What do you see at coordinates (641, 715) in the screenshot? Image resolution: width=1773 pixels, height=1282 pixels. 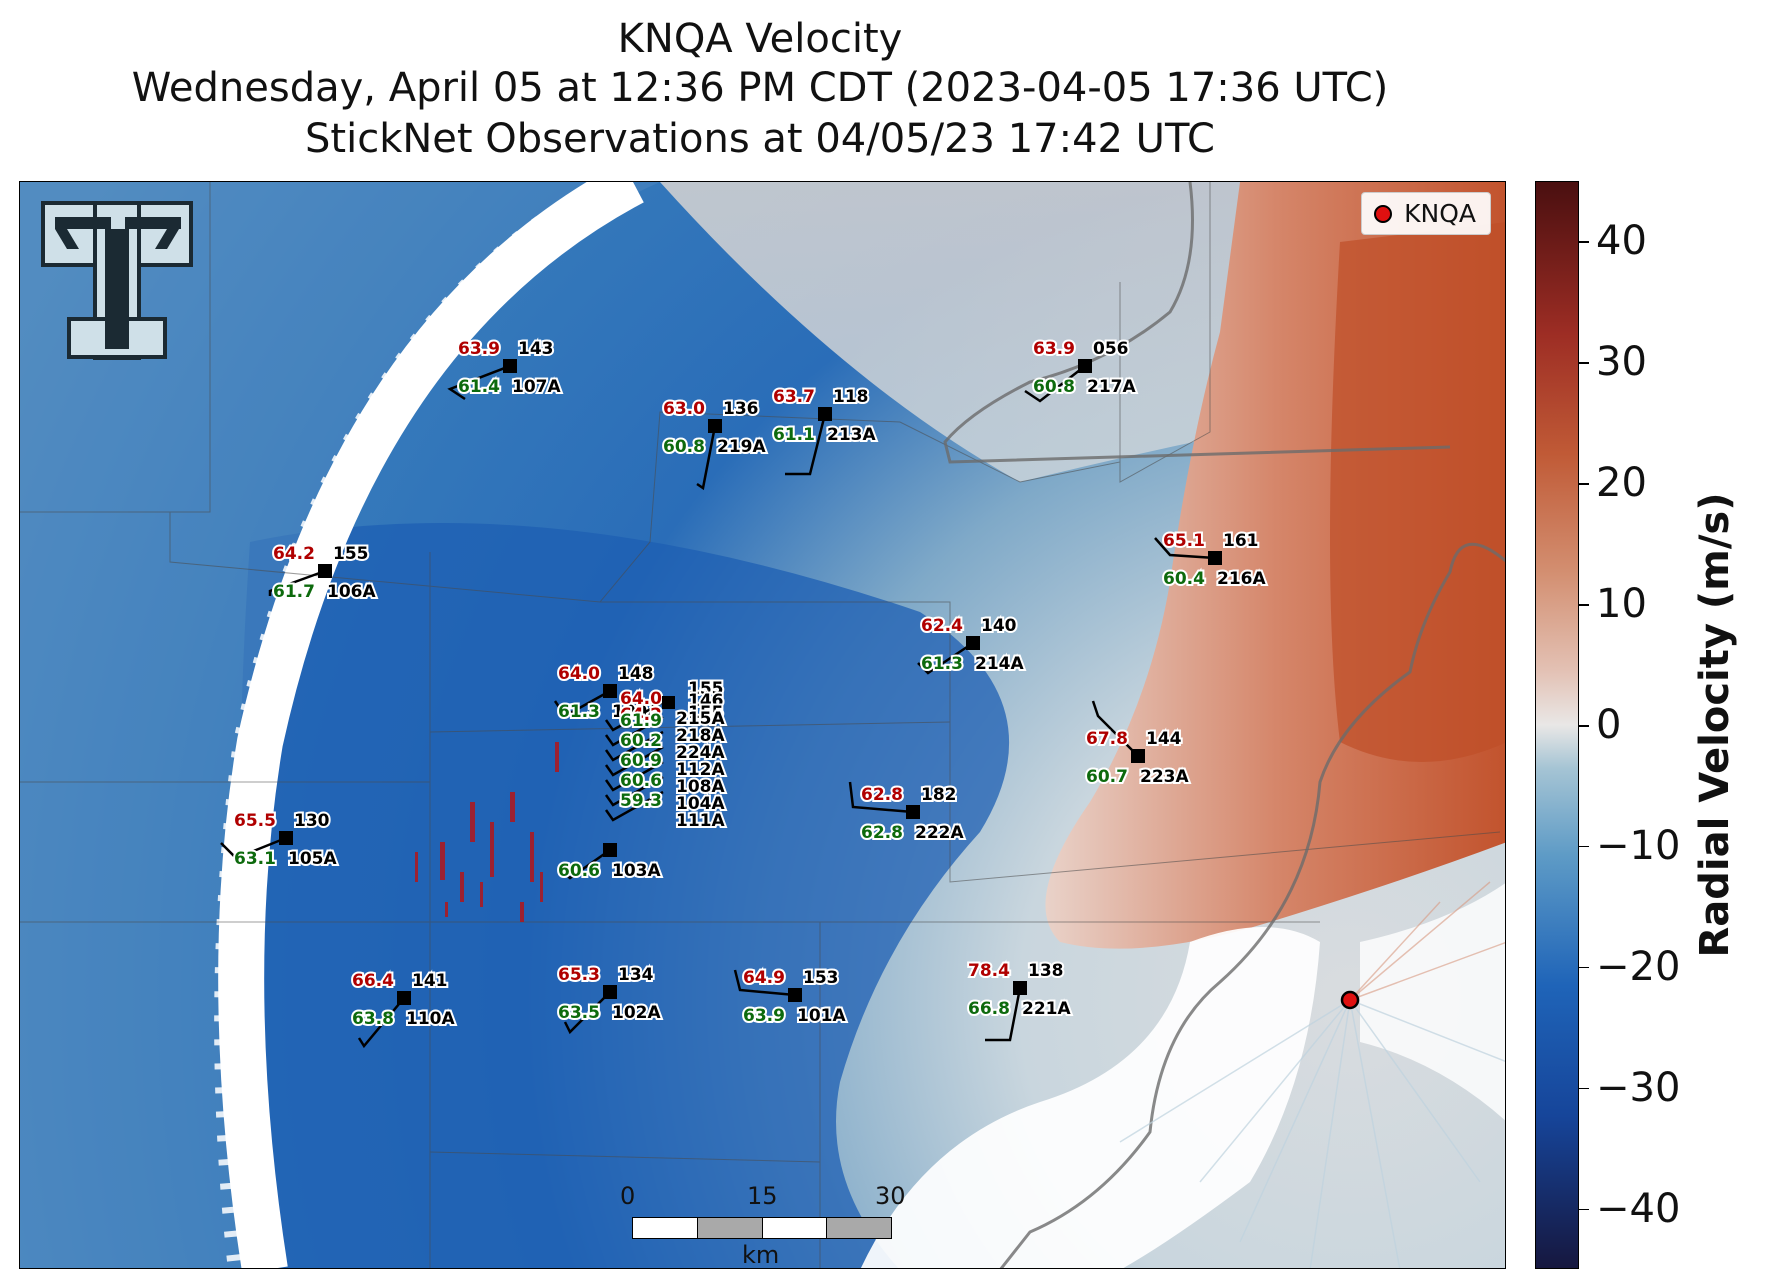 I see `cluster-temp: 64.2` at bounding box center [641, 715].